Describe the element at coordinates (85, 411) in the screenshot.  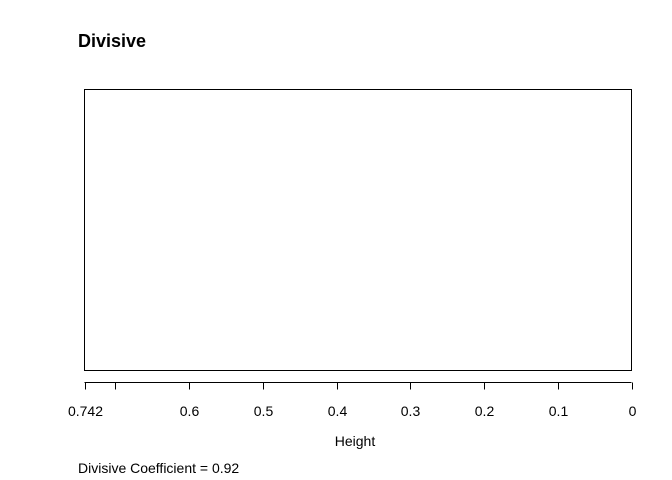
I see `x-tick-label: 0.742` at that location.